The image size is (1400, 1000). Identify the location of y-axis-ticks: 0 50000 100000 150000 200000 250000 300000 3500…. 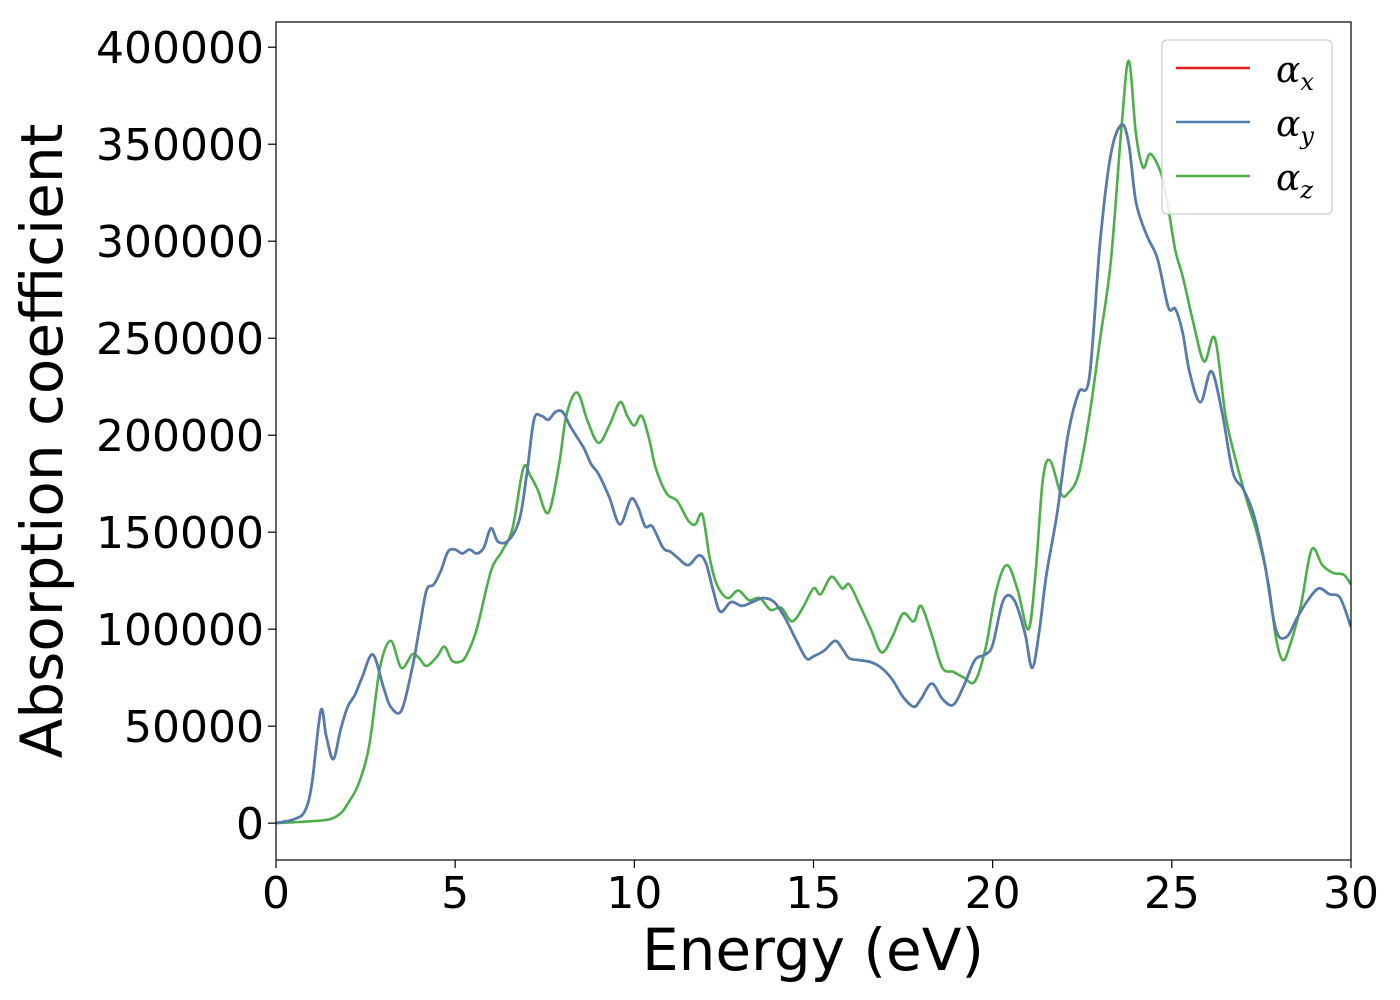
(186, 436).